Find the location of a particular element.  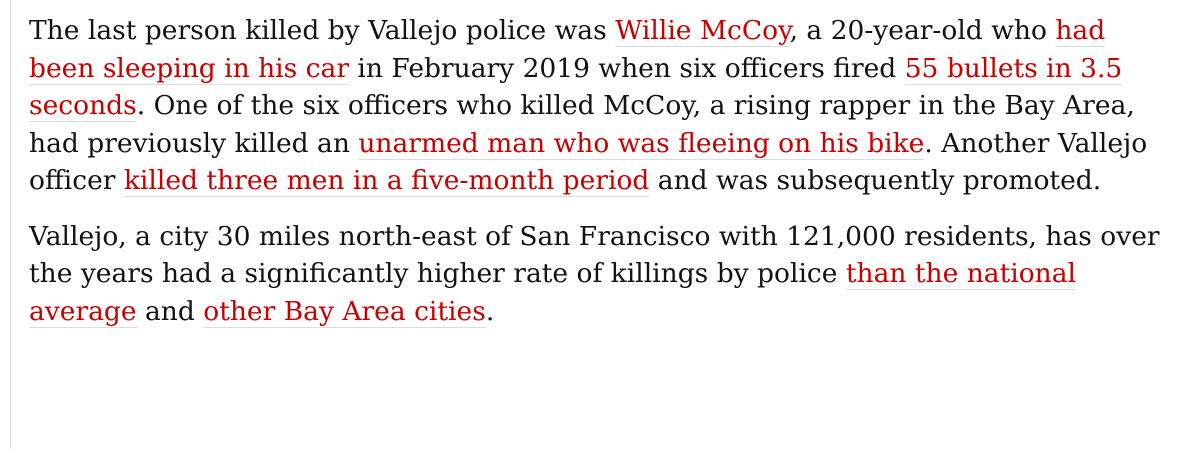

link-killed-three-men: killed three men in a five-month period is located at coordinates (386, 181).